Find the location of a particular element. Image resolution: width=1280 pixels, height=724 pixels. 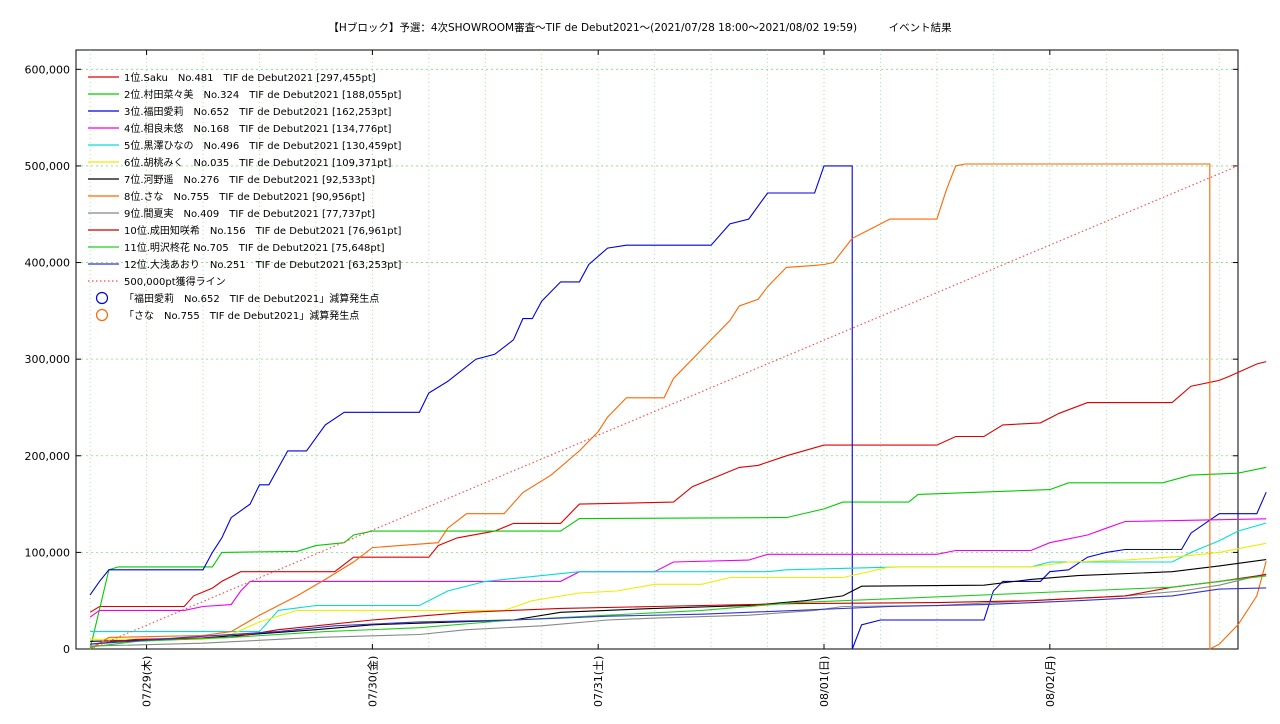

x-tick-label: 08/01(日) is located at coordinates (824, 681).